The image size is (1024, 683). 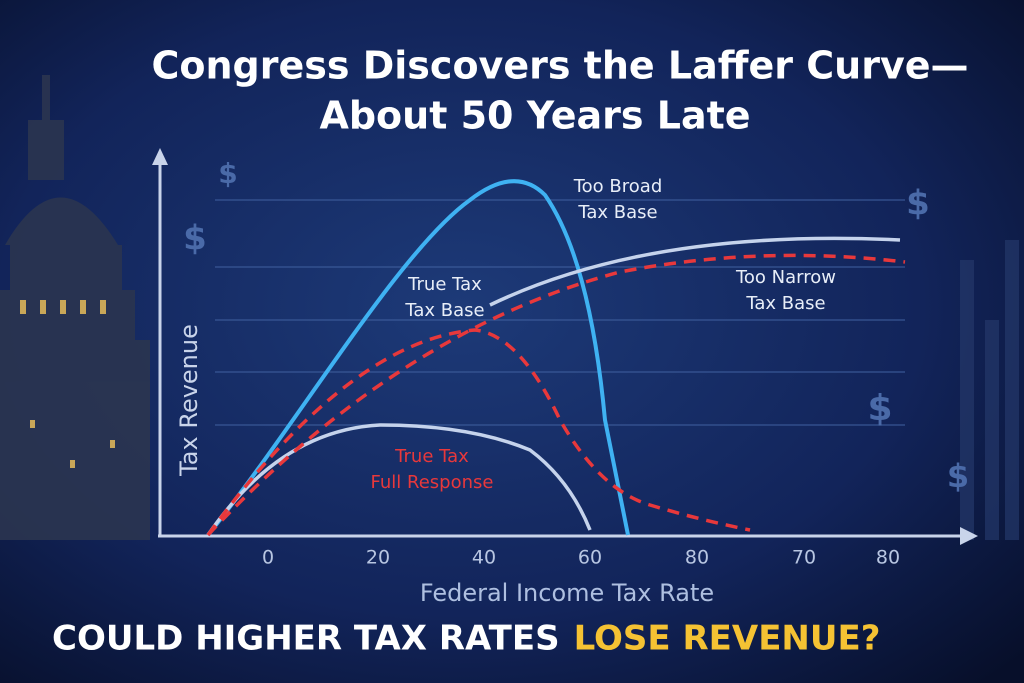 I want to click on capitol-lights, so click(x=67, y=384).